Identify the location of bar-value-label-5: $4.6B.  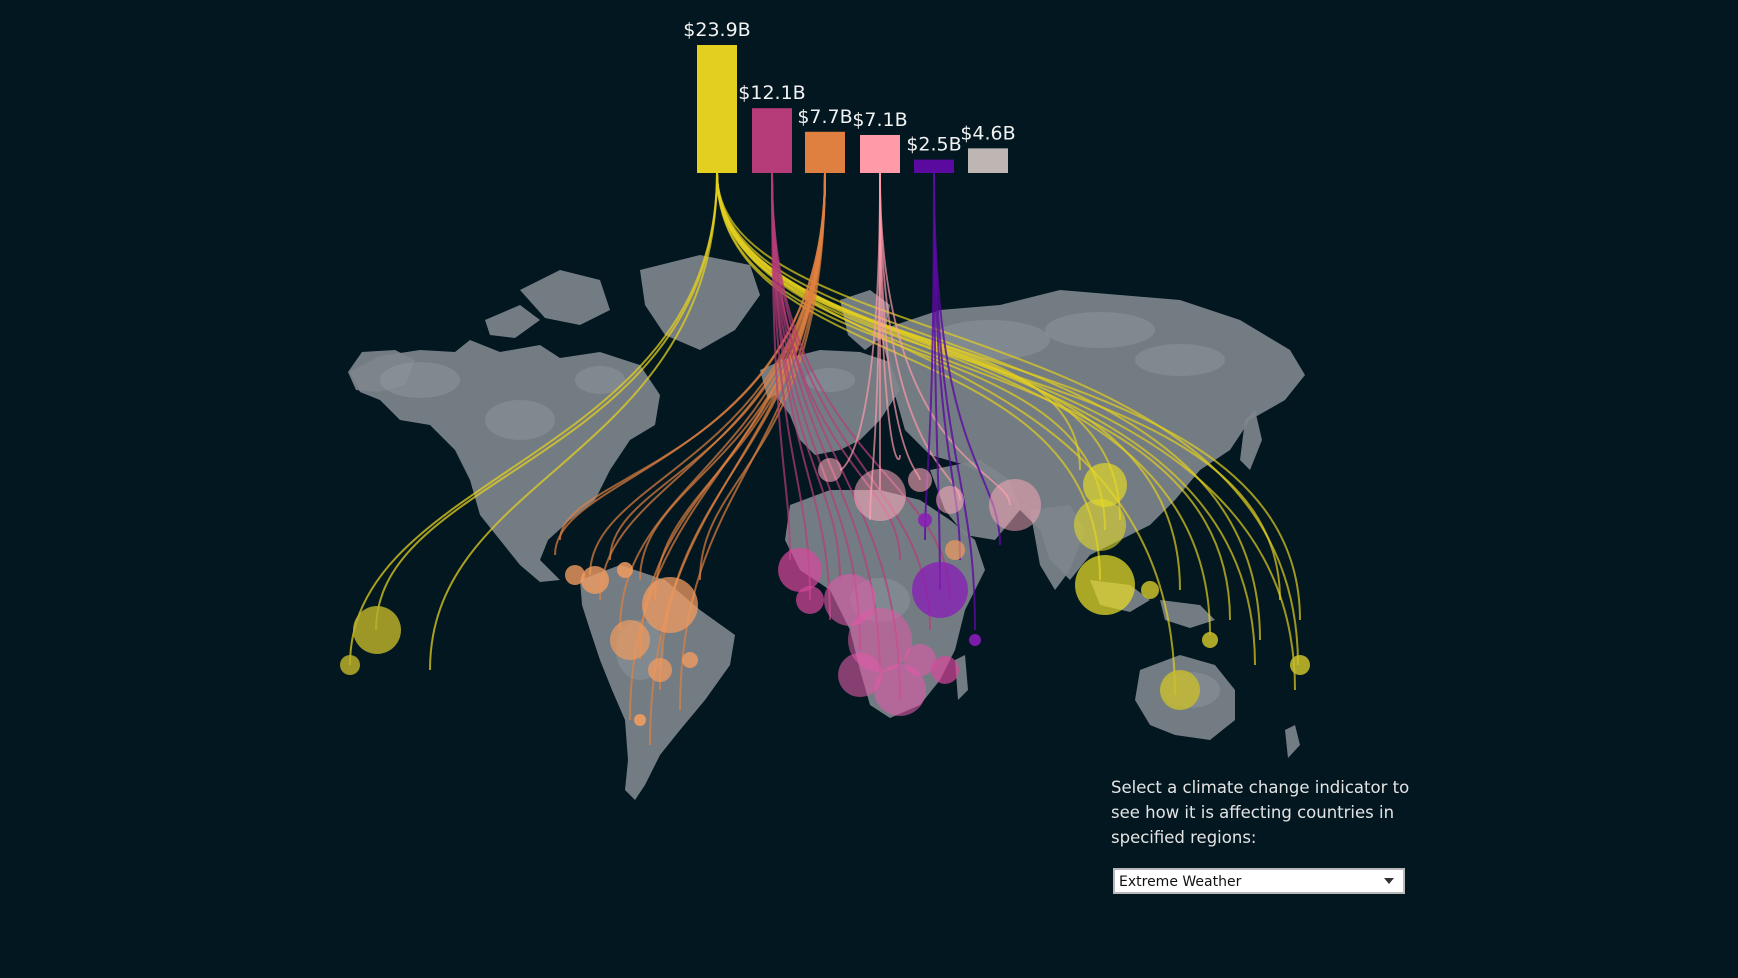
(987, 133).